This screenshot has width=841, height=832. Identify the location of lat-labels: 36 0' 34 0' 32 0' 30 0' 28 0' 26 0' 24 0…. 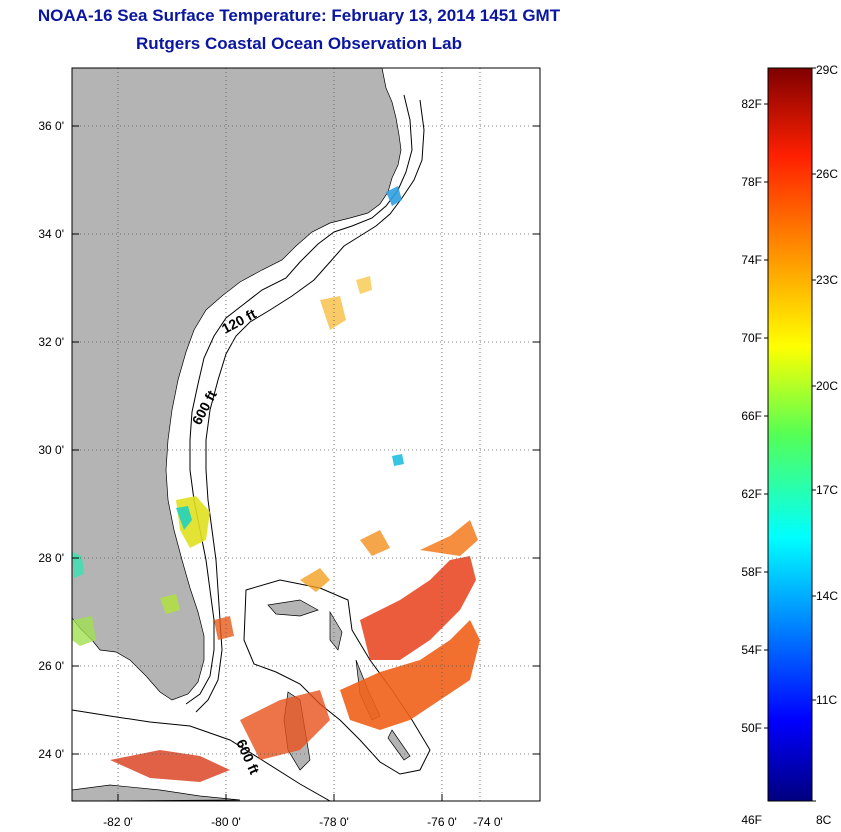
(51, 440).